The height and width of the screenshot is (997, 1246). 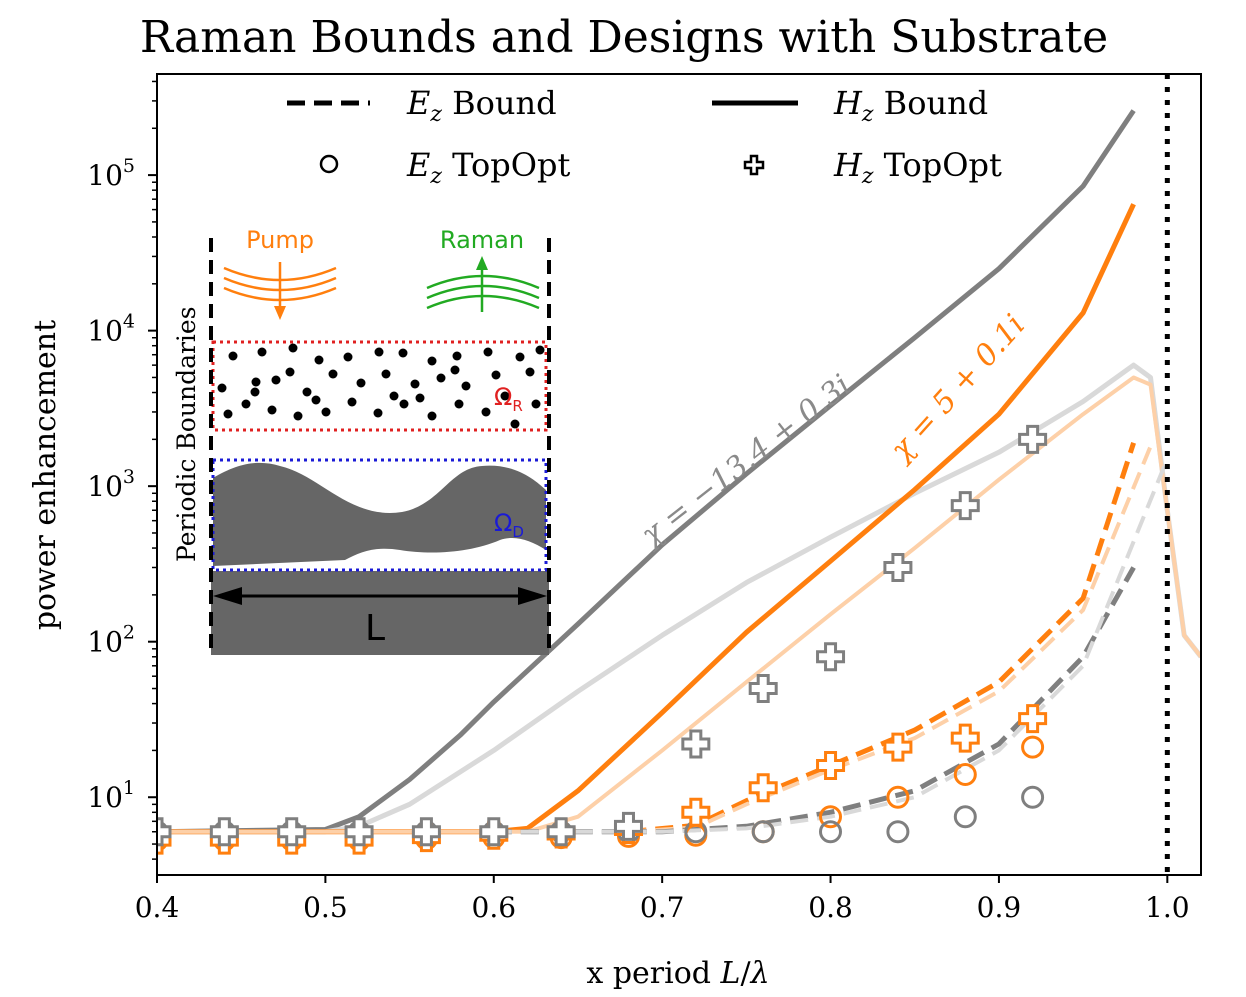 I want to click on inset-pump-arrowhead, so click(x=280, y=313).